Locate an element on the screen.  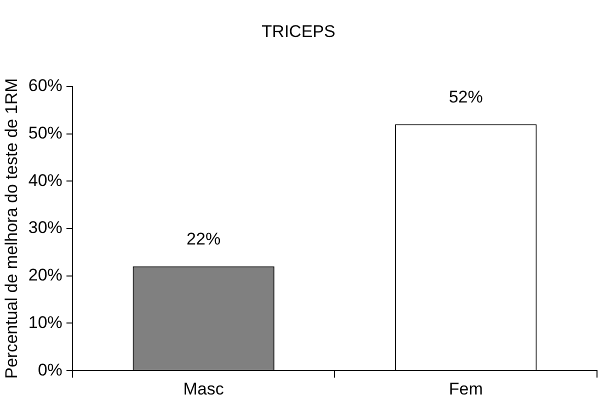
data-label: 22% is located at coordinates (203, 239).